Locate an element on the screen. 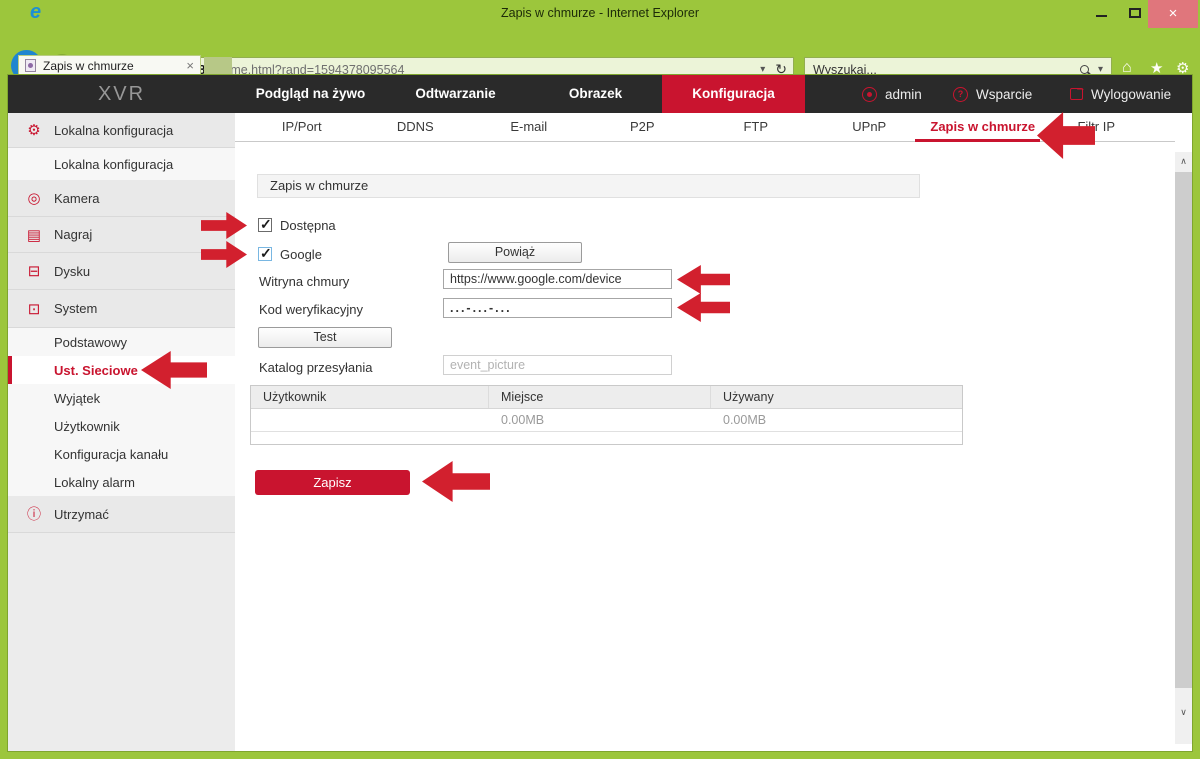 This screenshot has height=759, width=1200. google-label: Google is located at coordinates (301, 254).